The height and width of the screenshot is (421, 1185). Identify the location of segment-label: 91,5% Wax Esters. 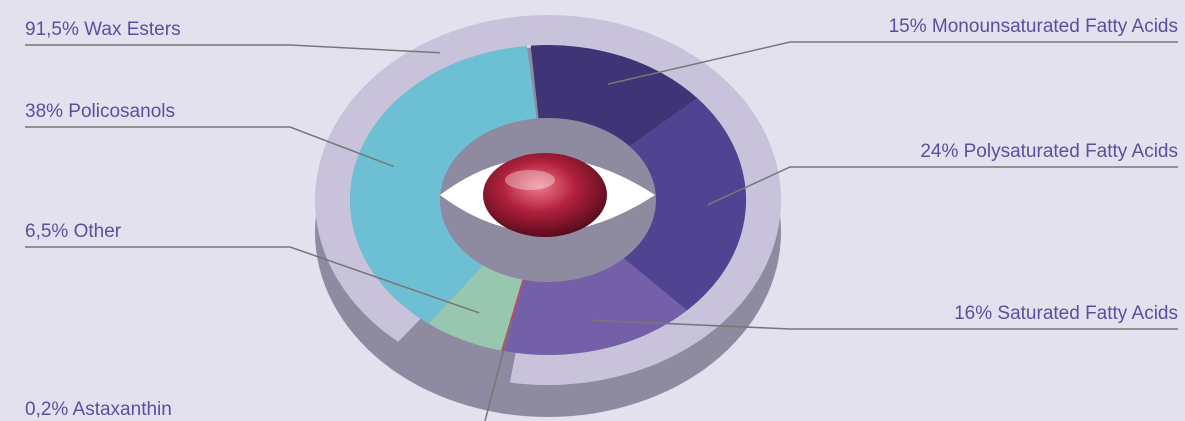
(103, 29).